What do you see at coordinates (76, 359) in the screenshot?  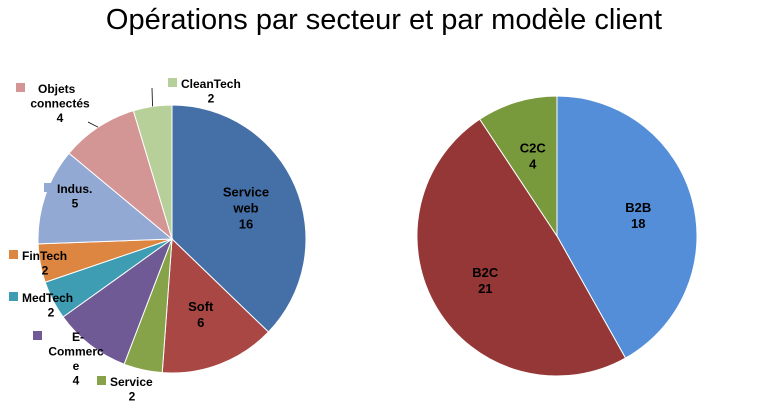 I see `slice-label-e-commerce: E-Commerc e 4` at bounding box center [76, 359].